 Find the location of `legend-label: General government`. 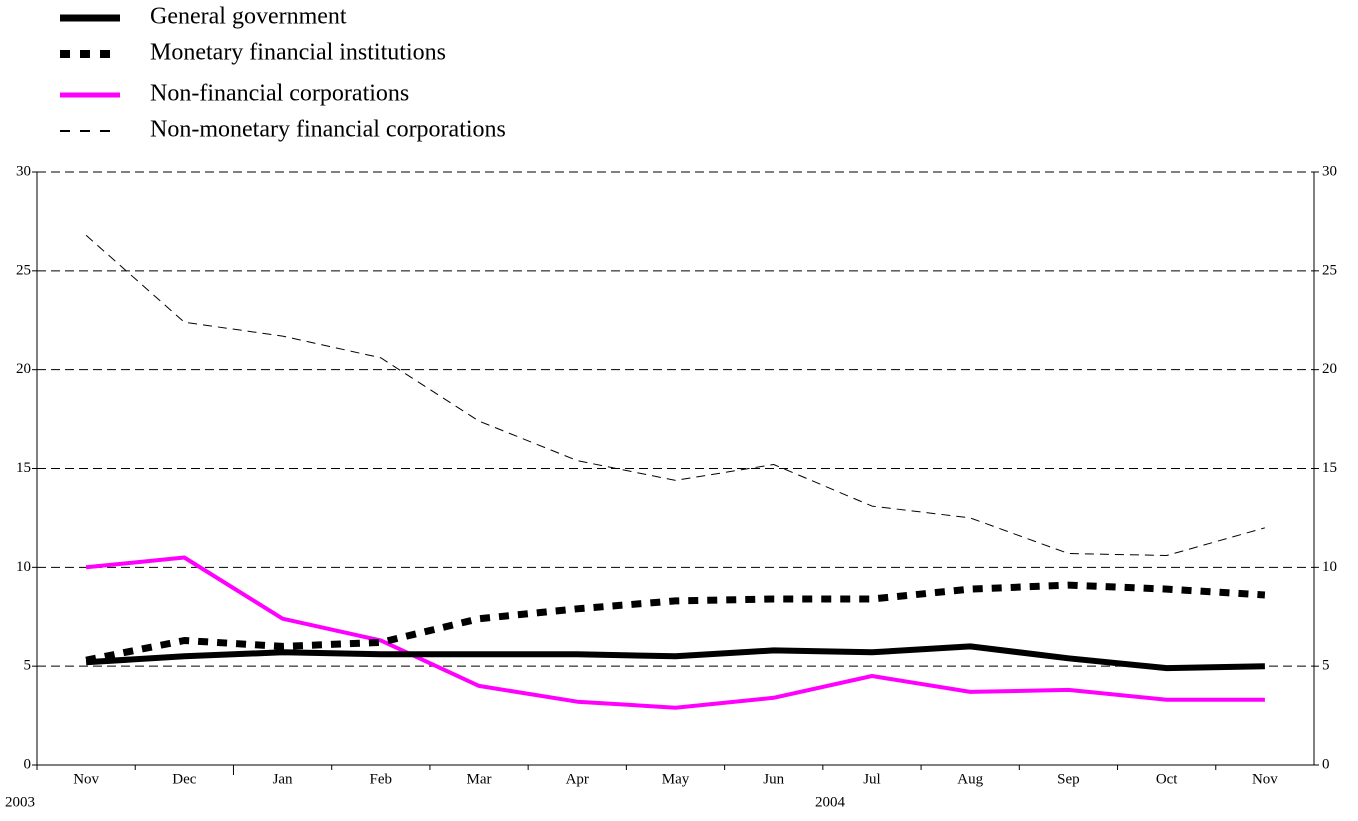

legend-label: General government is located at coordinates (248, 17).